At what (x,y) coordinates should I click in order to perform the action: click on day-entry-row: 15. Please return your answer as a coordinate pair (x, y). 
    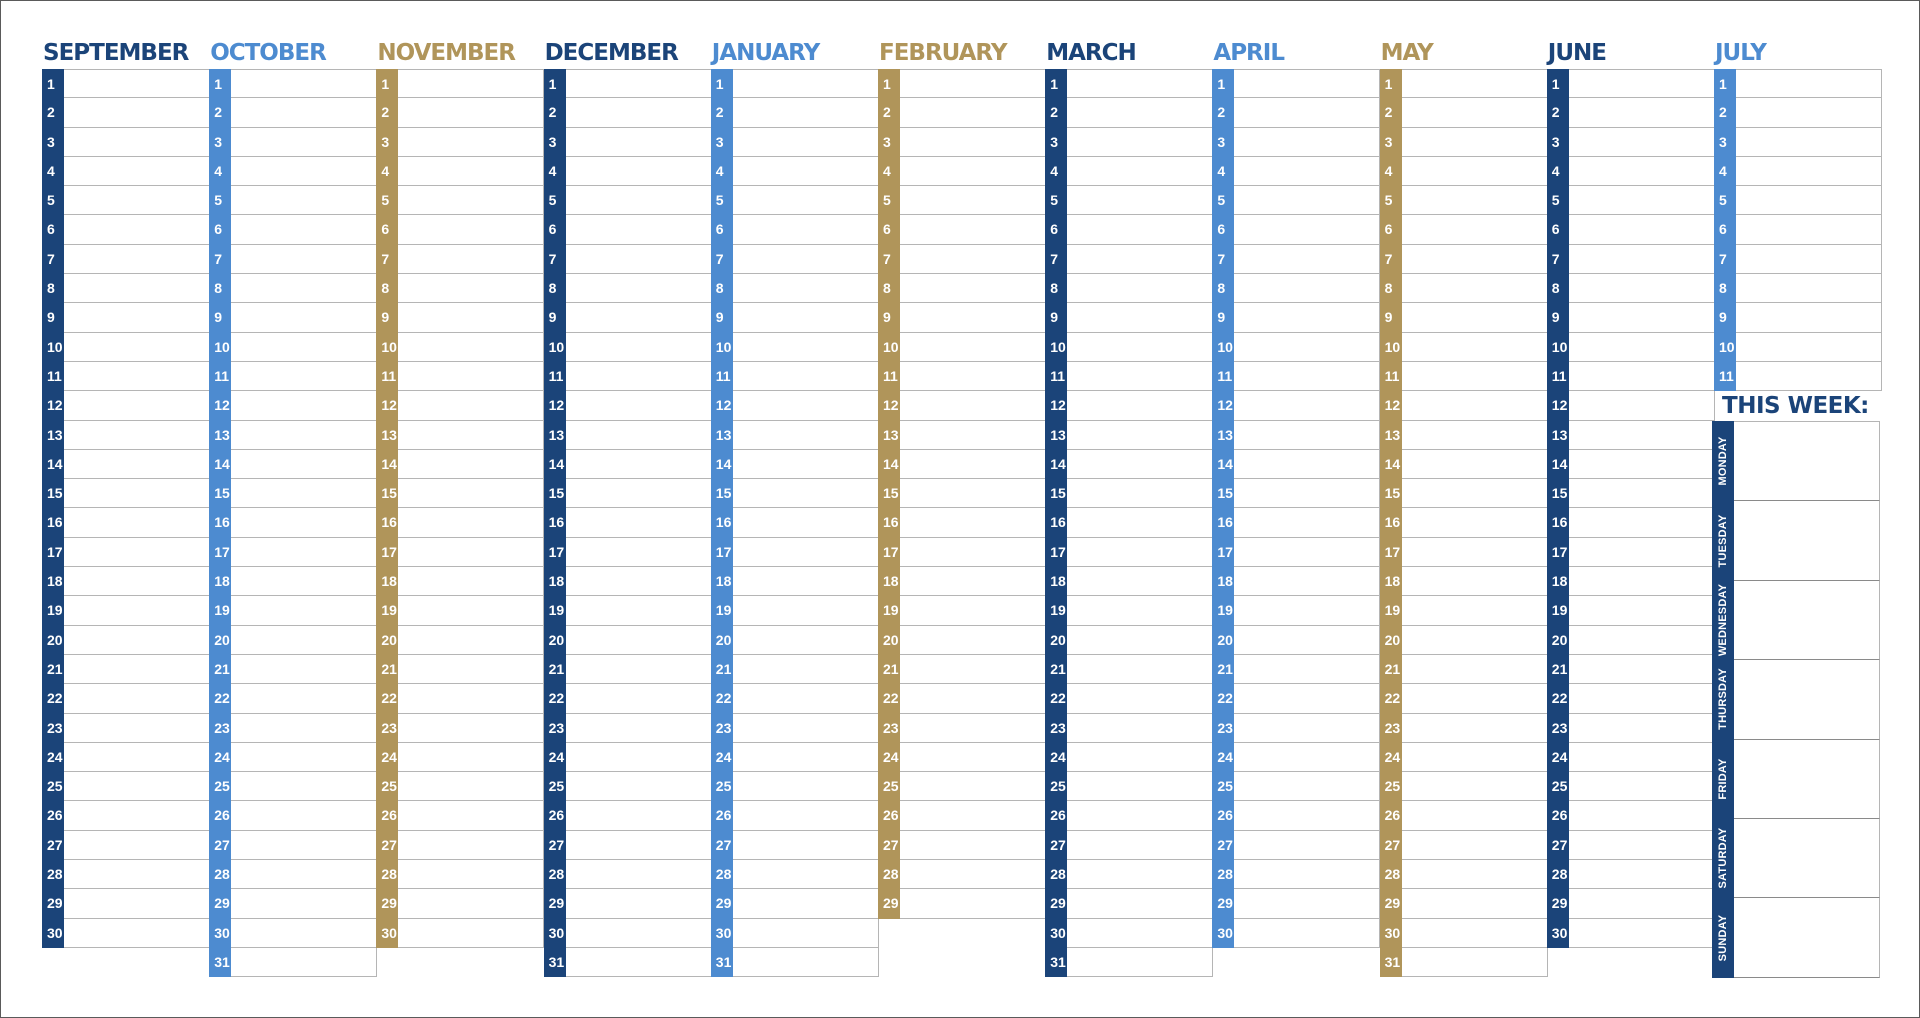
    Looking at the image, I should click on (1296, 493).